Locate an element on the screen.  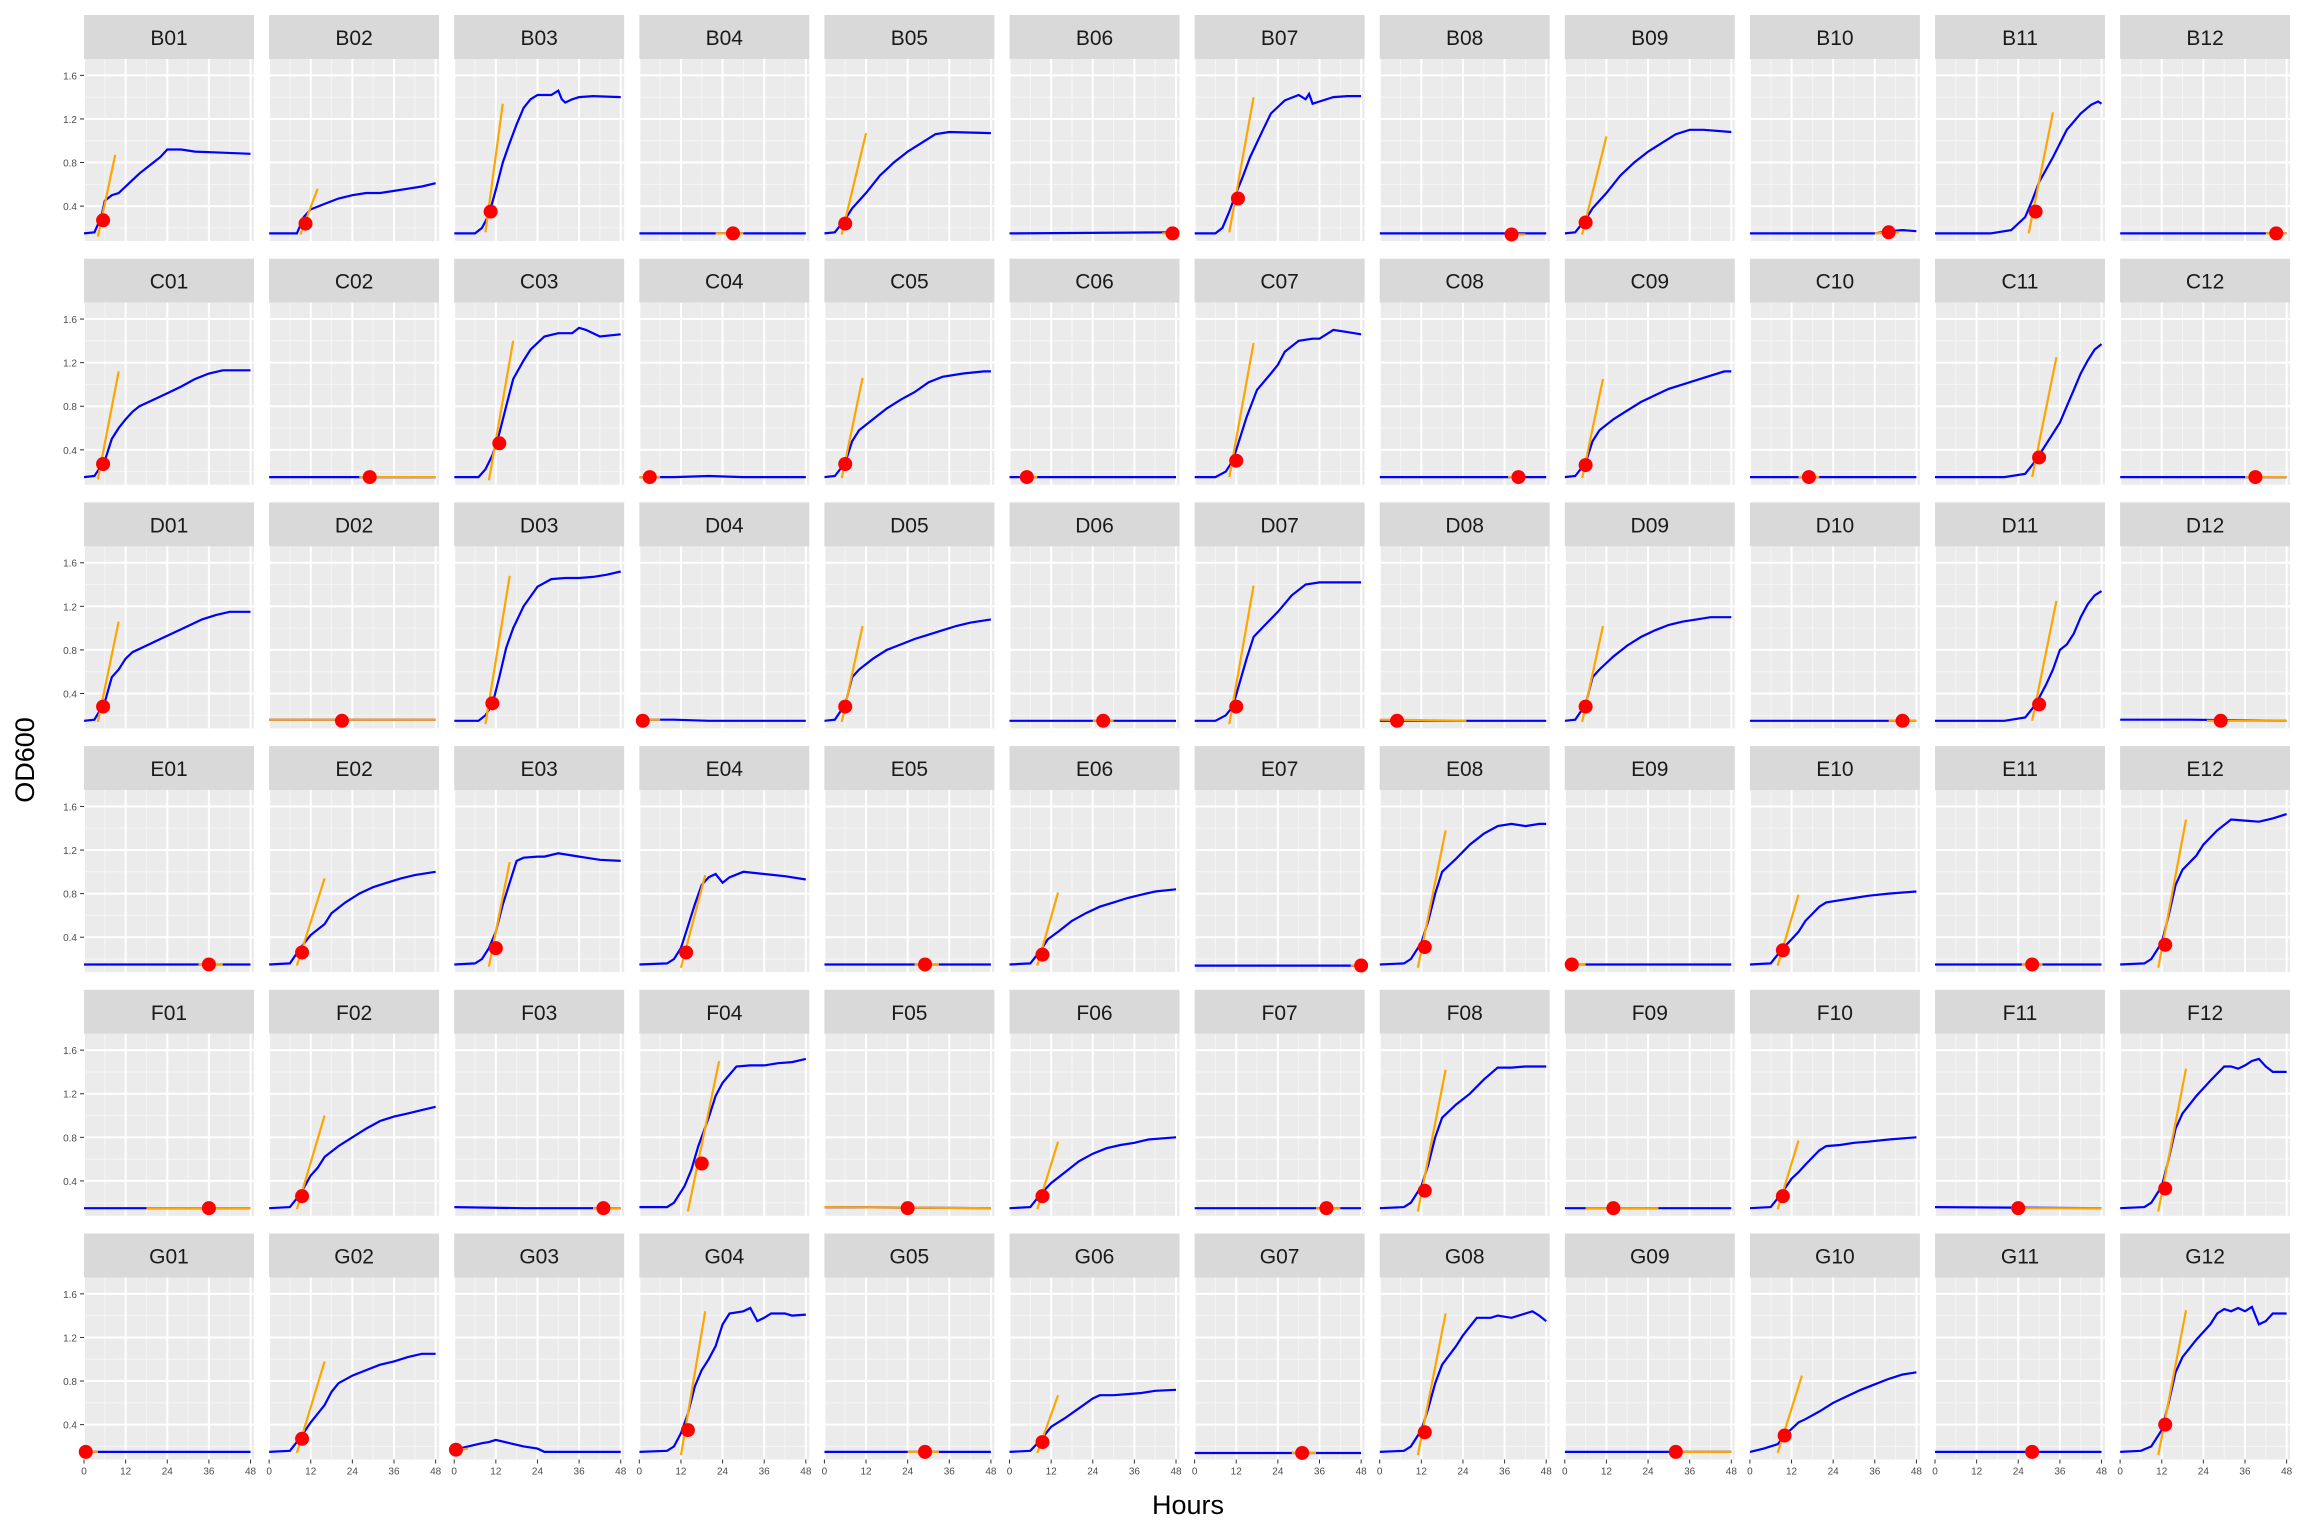
y-tick-label: 0.4 is located at coordinates (70, 938).